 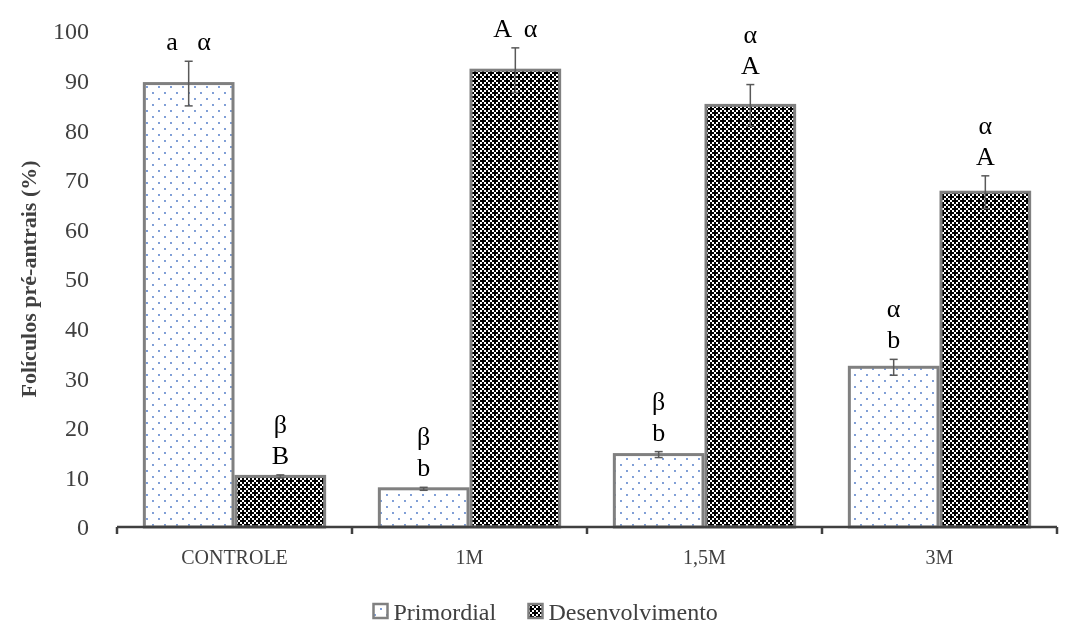 What do you see at coordinates (189, 42) in the screenshot?
I see `annotation: a α` at bounding box center [189, 42].